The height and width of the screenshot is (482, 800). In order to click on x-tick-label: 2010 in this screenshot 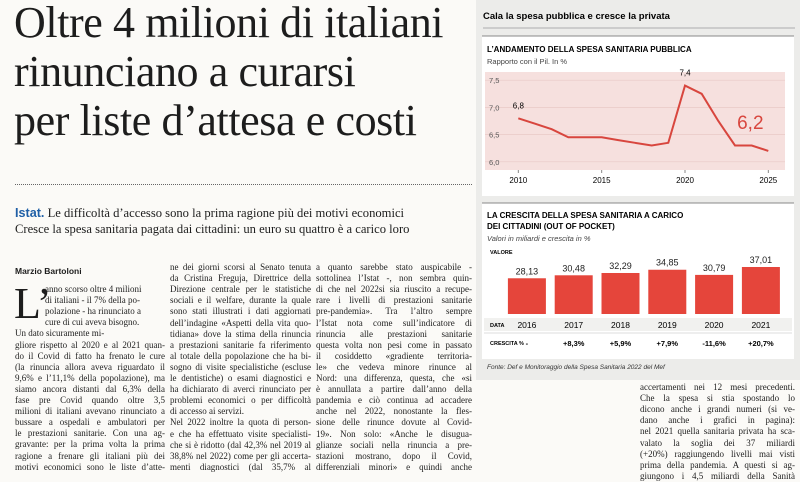, I will do `click(518, 180)`.